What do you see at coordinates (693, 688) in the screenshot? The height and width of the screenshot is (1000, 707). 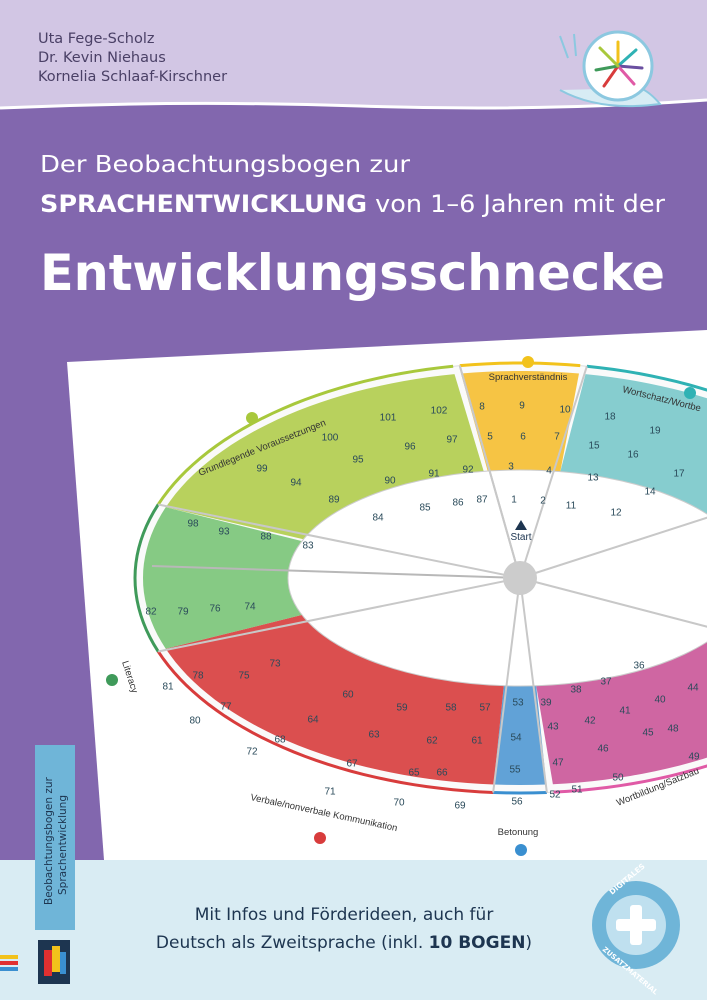 I see `cell-number: 44` at bounding box center [693, 688].